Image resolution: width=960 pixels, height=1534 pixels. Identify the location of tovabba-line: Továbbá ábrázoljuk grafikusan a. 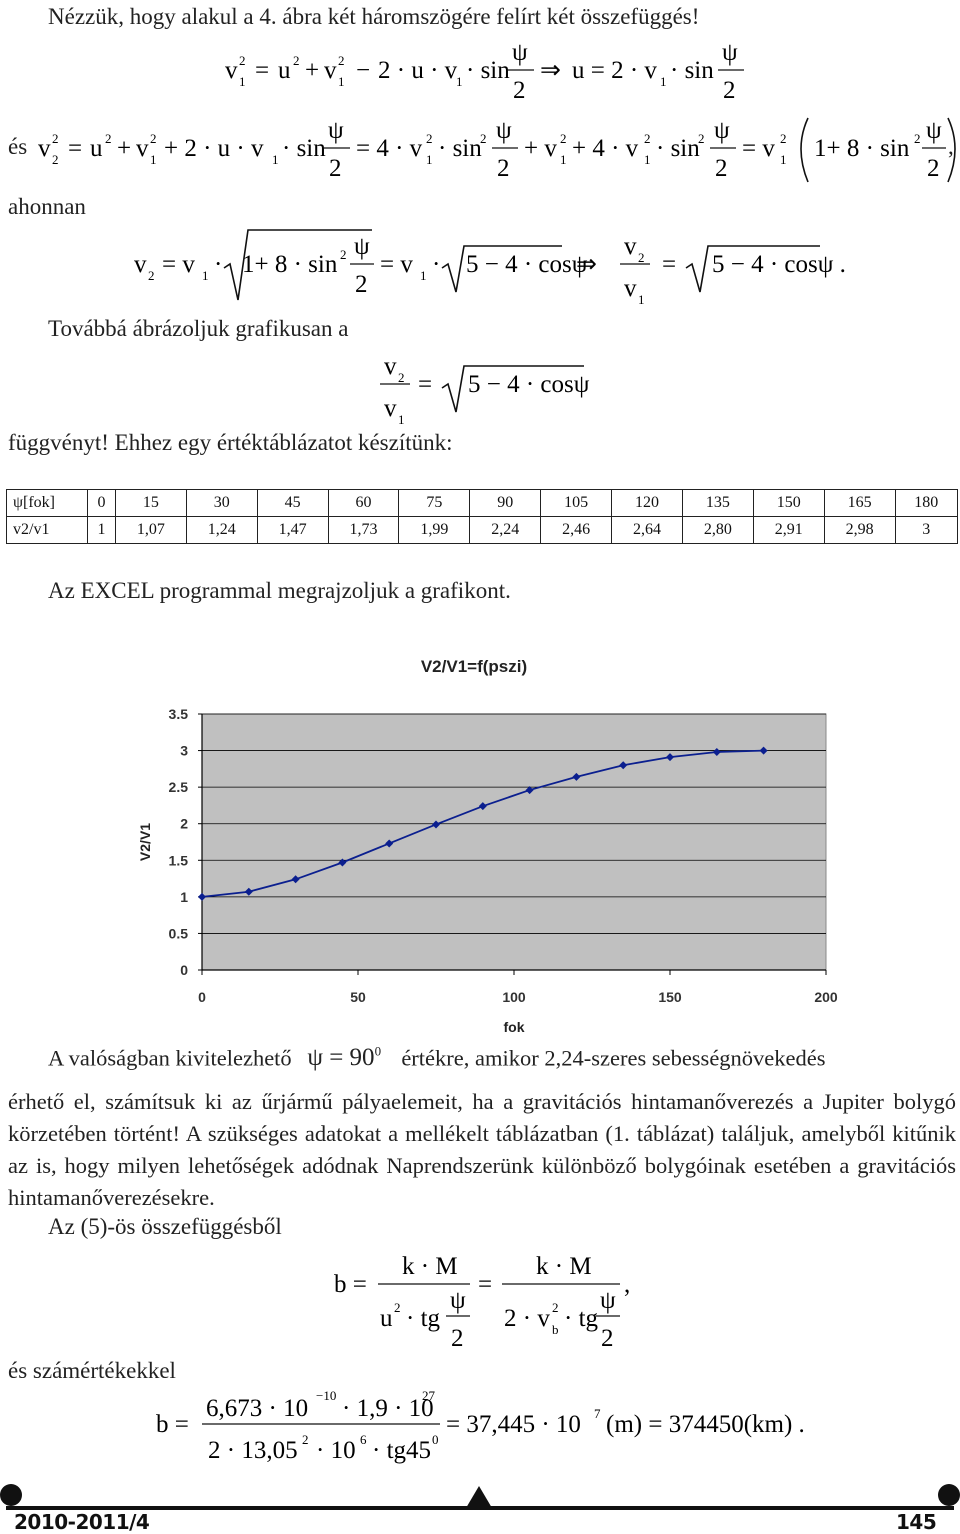
(198, 328).